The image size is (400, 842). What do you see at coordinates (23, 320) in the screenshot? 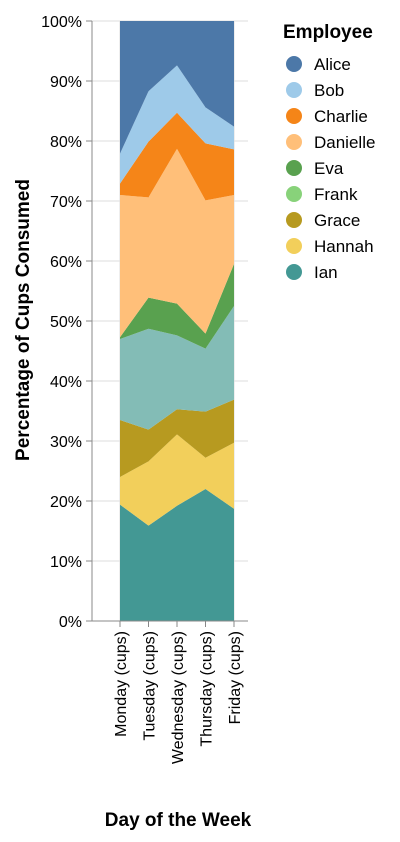
I see `y-axis-title: Percentage of Cups Consumed` at bounding box center [23, 320].